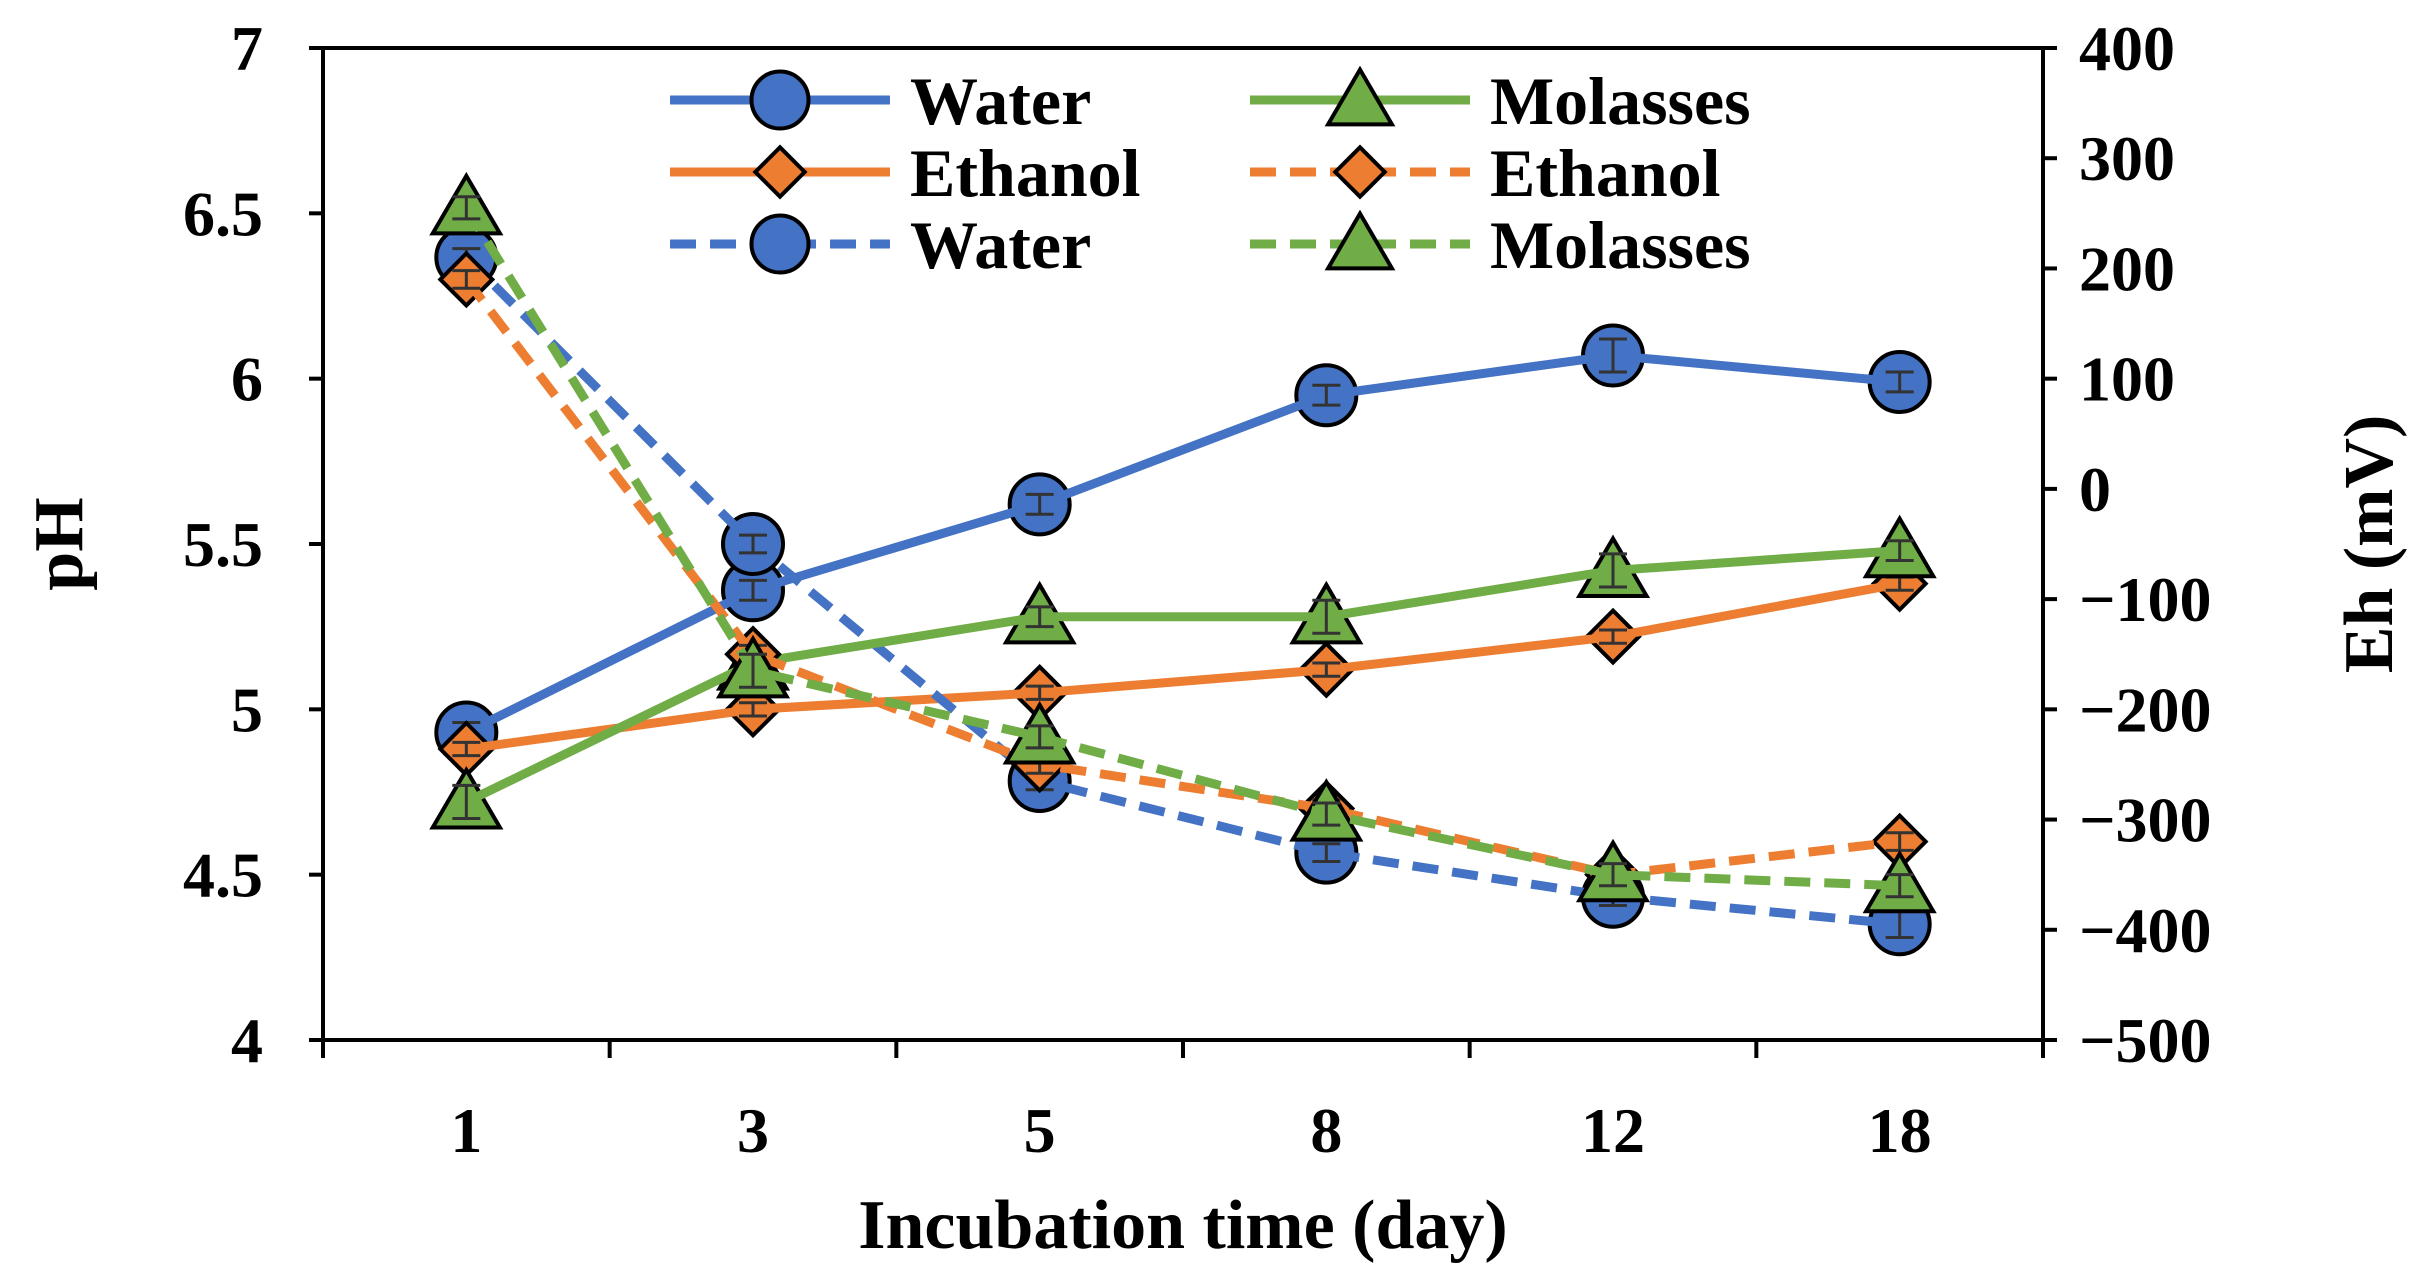 Image resolution: width=2419 pixels, height=1280 pixels. I want to click on y-left-tick-label: 5.5, so click(223, 544).